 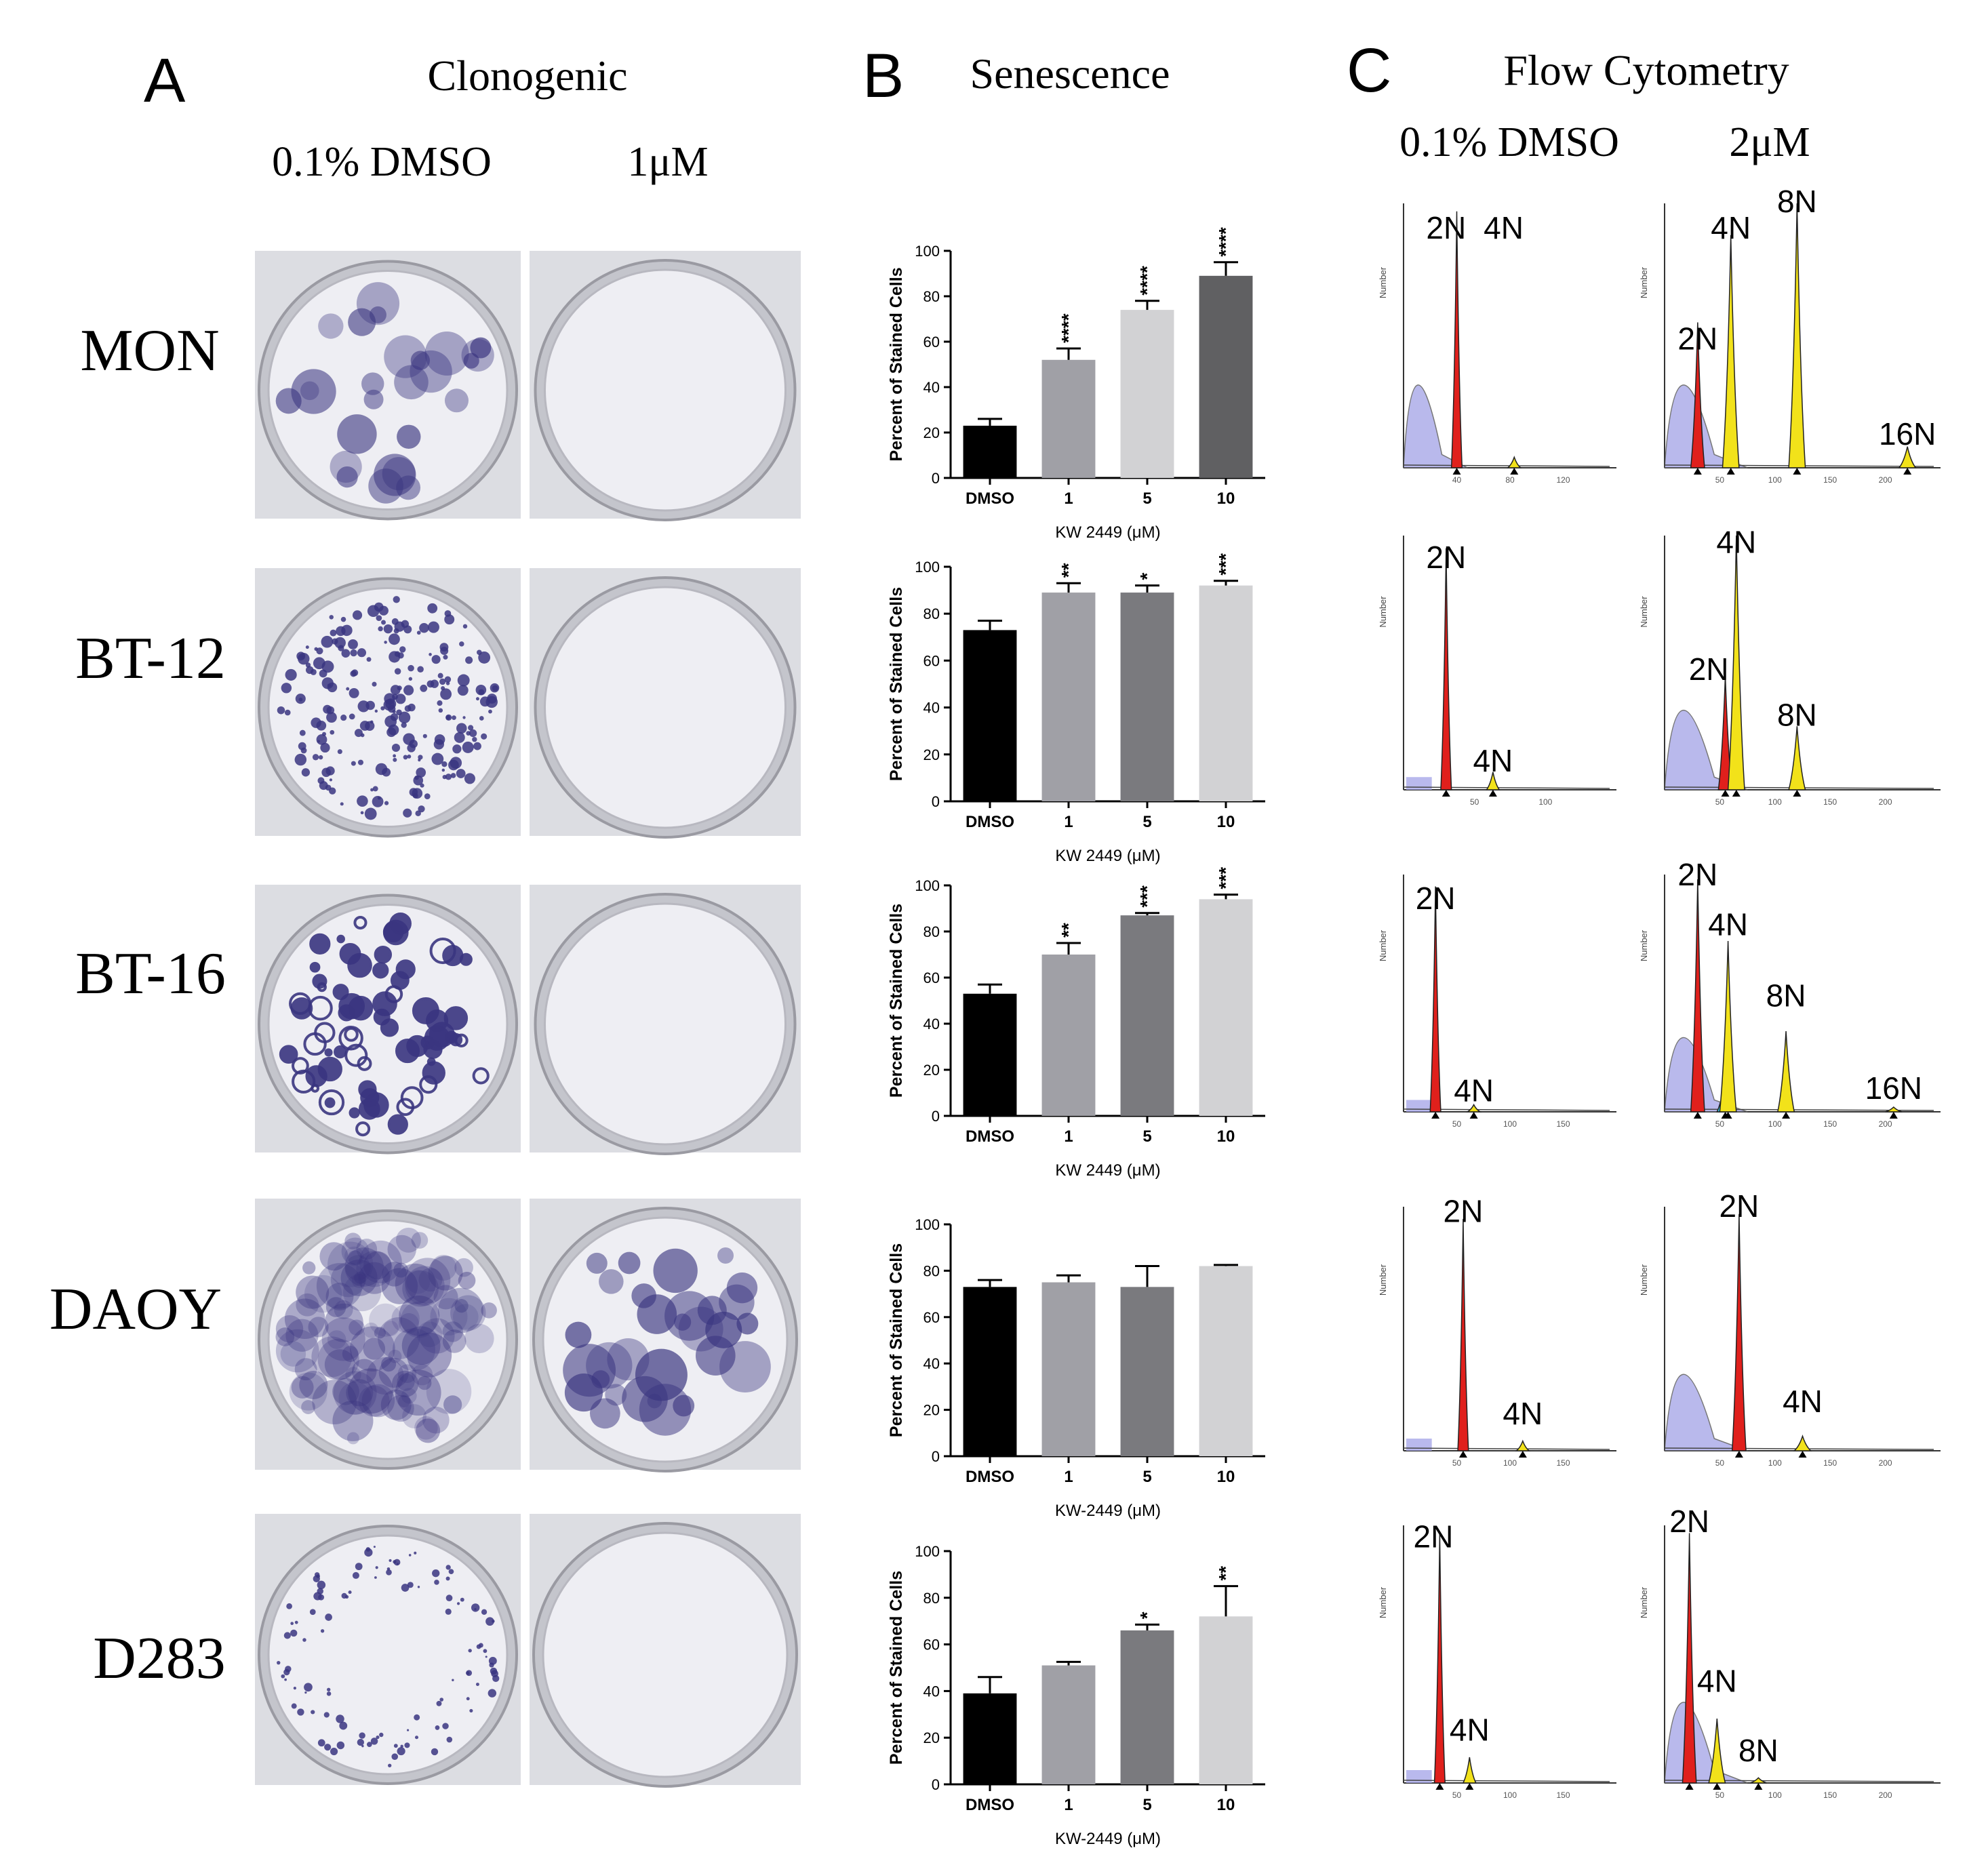 I want to click on x-tick-label: 5, so click(x=1146, y=822).